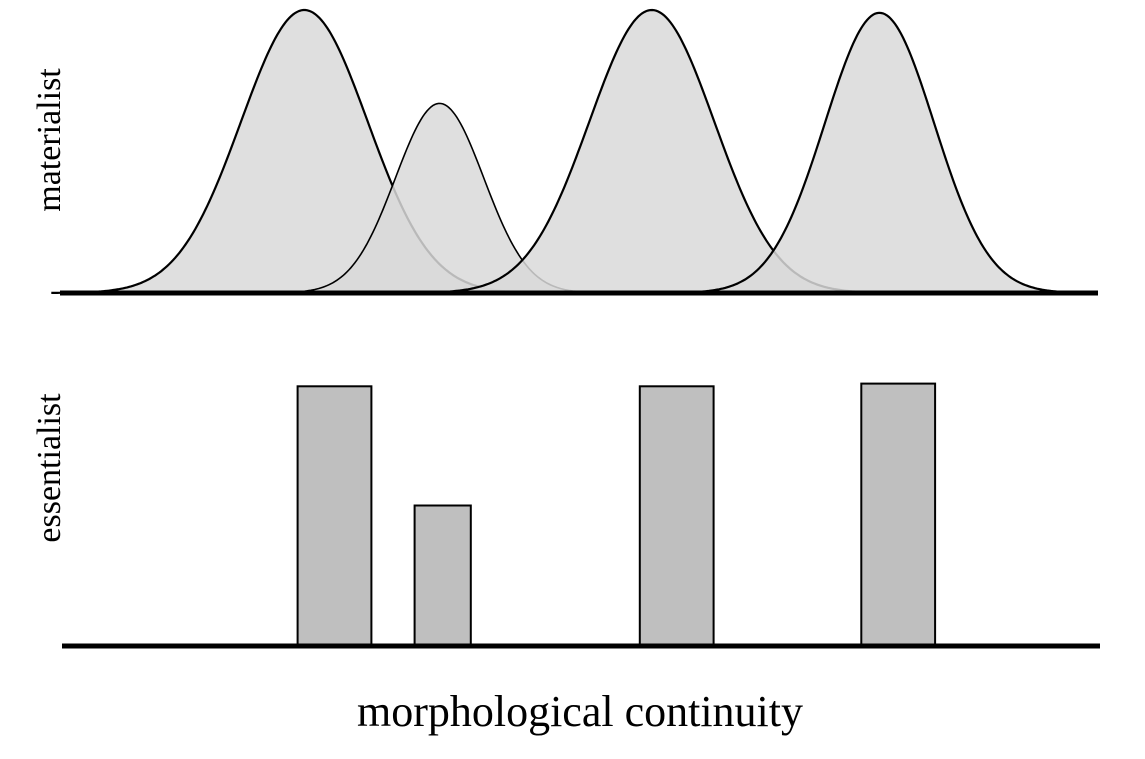 The height and width of the screenshot is (759, 1145). Describe the element at coordinates (580, 711) in the screenshot. I see `x-axis-label: morphological continuity` at that location.